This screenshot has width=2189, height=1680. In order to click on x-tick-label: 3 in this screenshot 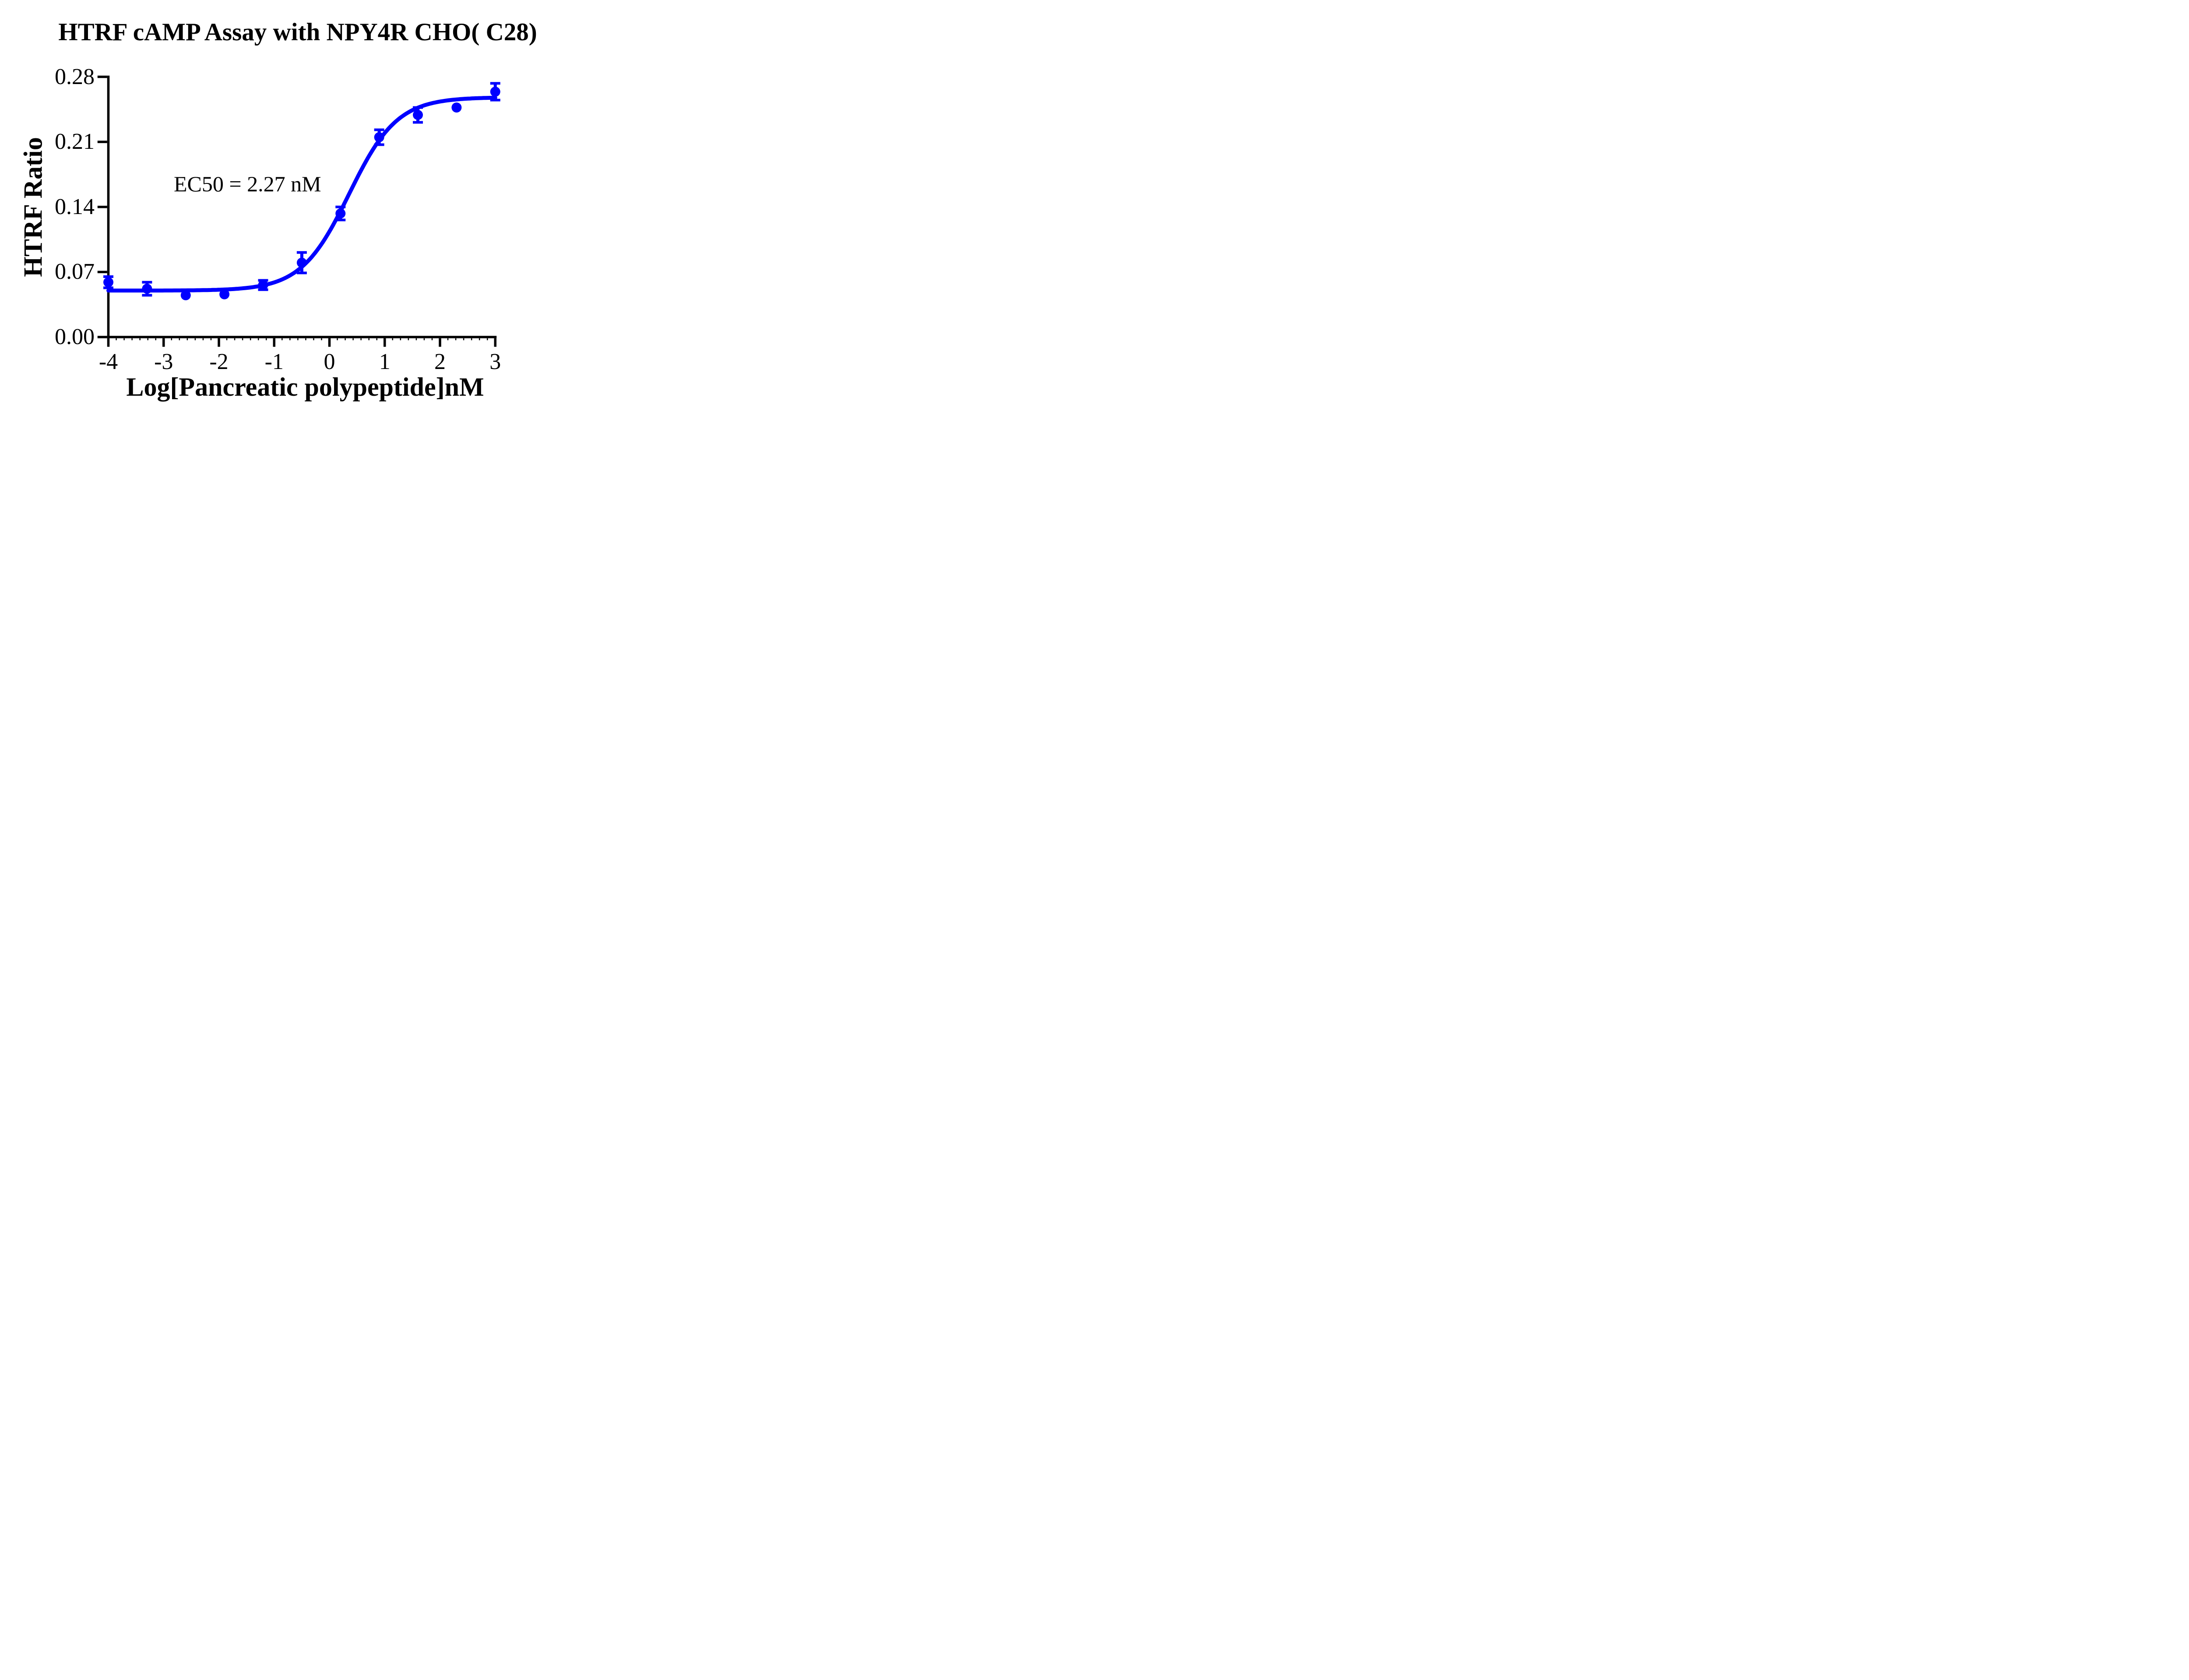, I will do `click(495, 361)`.